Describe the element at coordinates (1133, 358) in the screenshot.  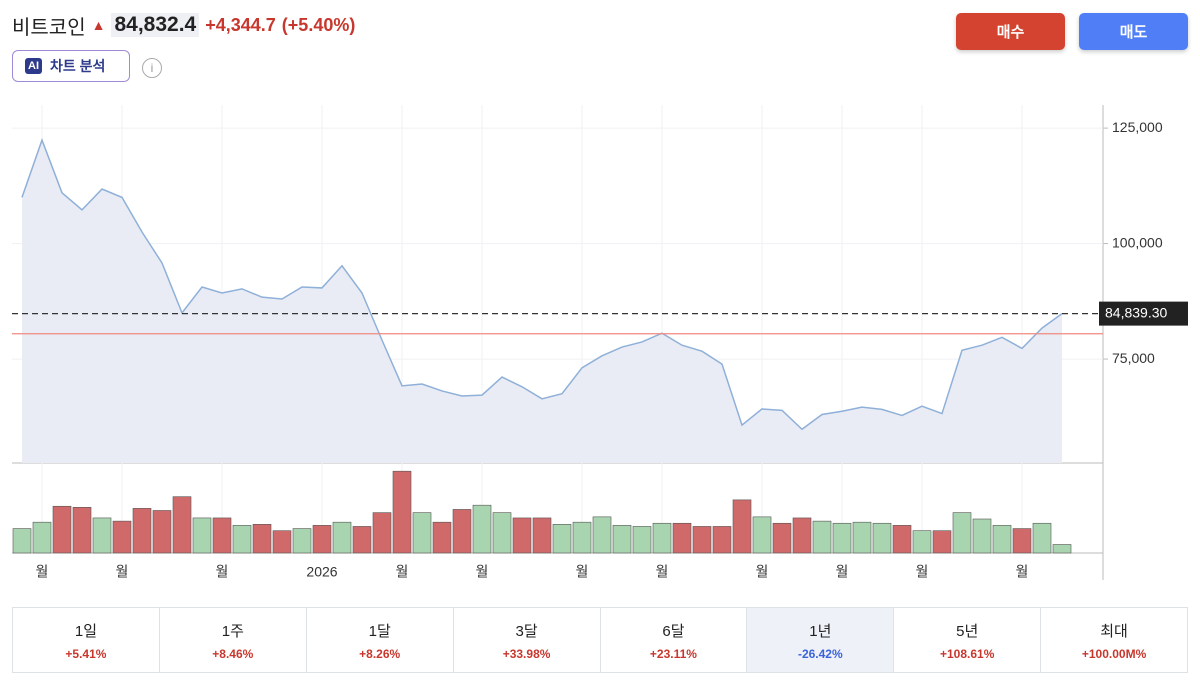
I see `y-tick-label: 75,000` at that location.